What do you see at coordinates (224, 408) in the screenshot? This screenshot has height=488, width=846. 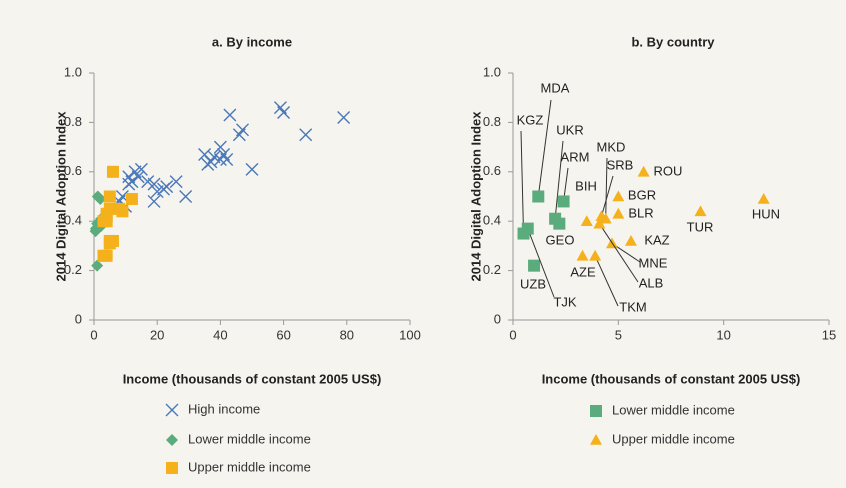 I see `legend-label: High income` at bounding box center [224, 408].